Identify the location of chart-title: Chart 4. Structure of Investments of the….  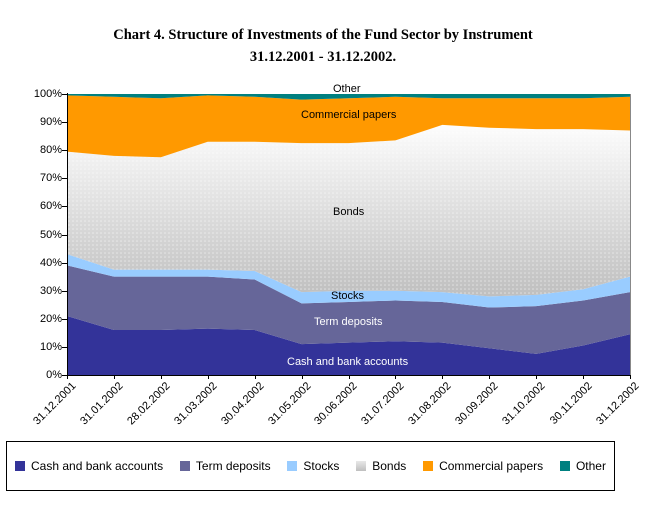
(323, 46).